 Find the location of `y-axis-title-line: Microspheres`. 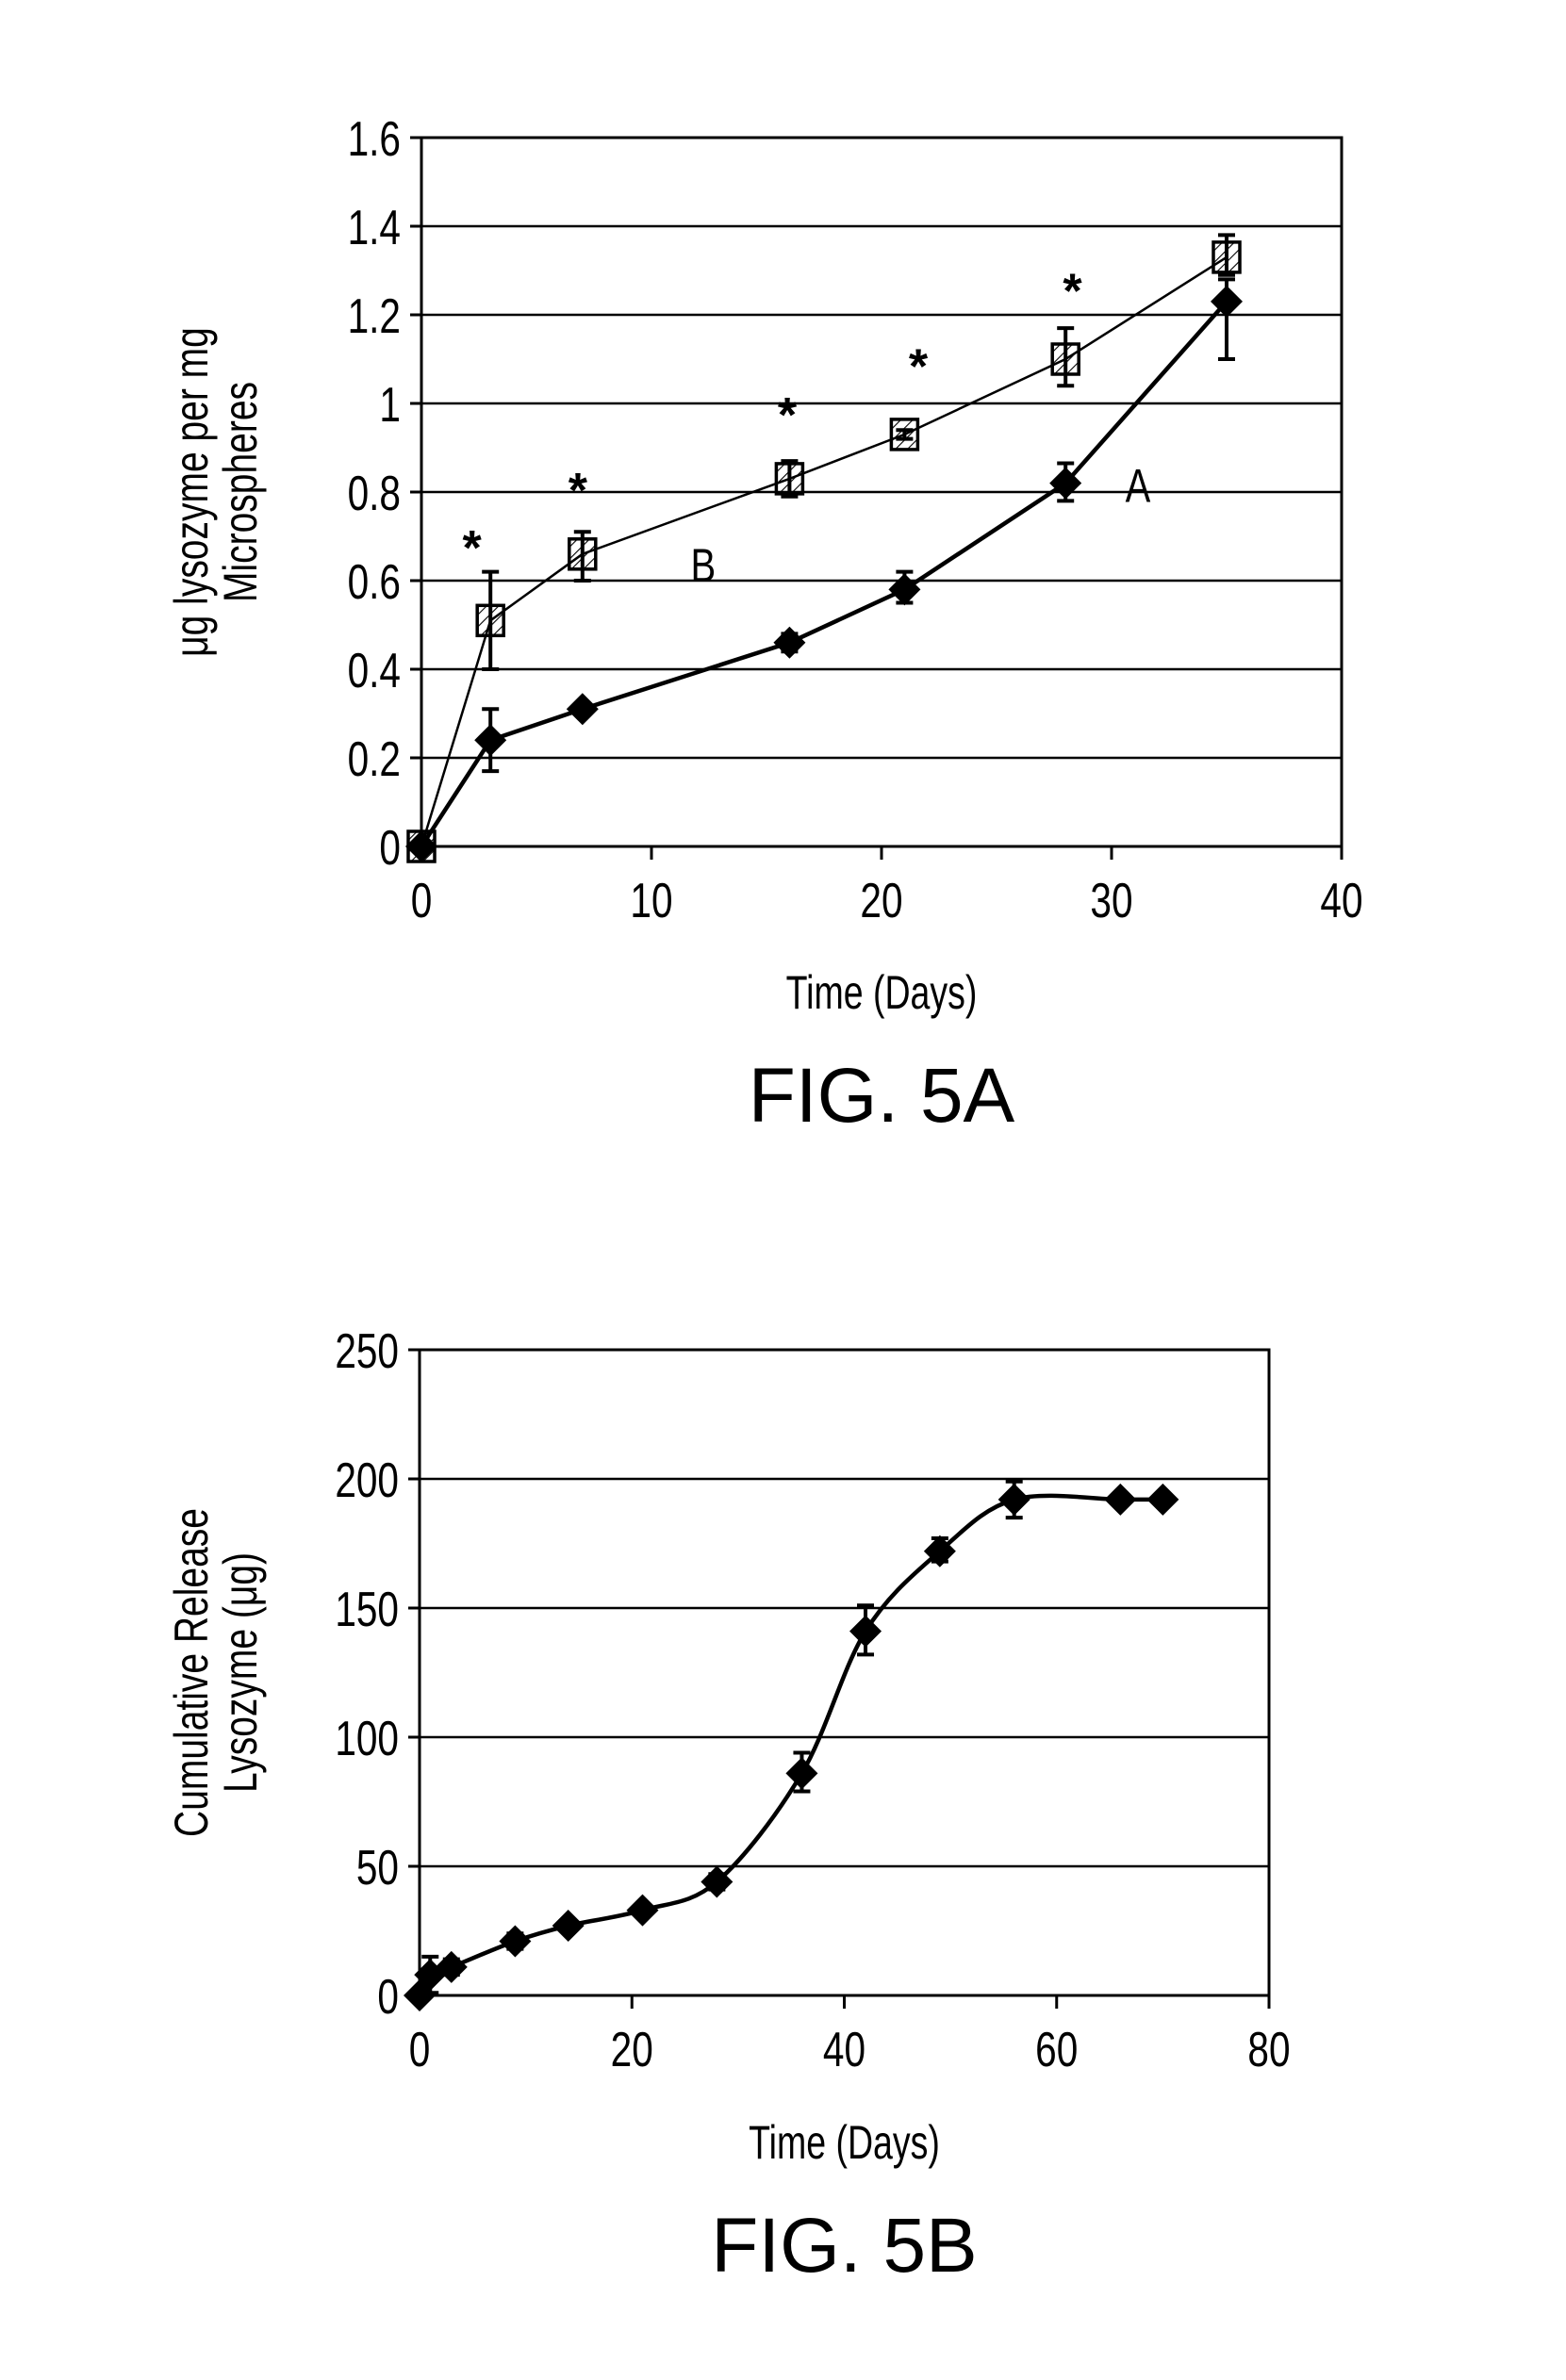

y-axis-title-line: Microspheres is located at coordinates (240, 492).